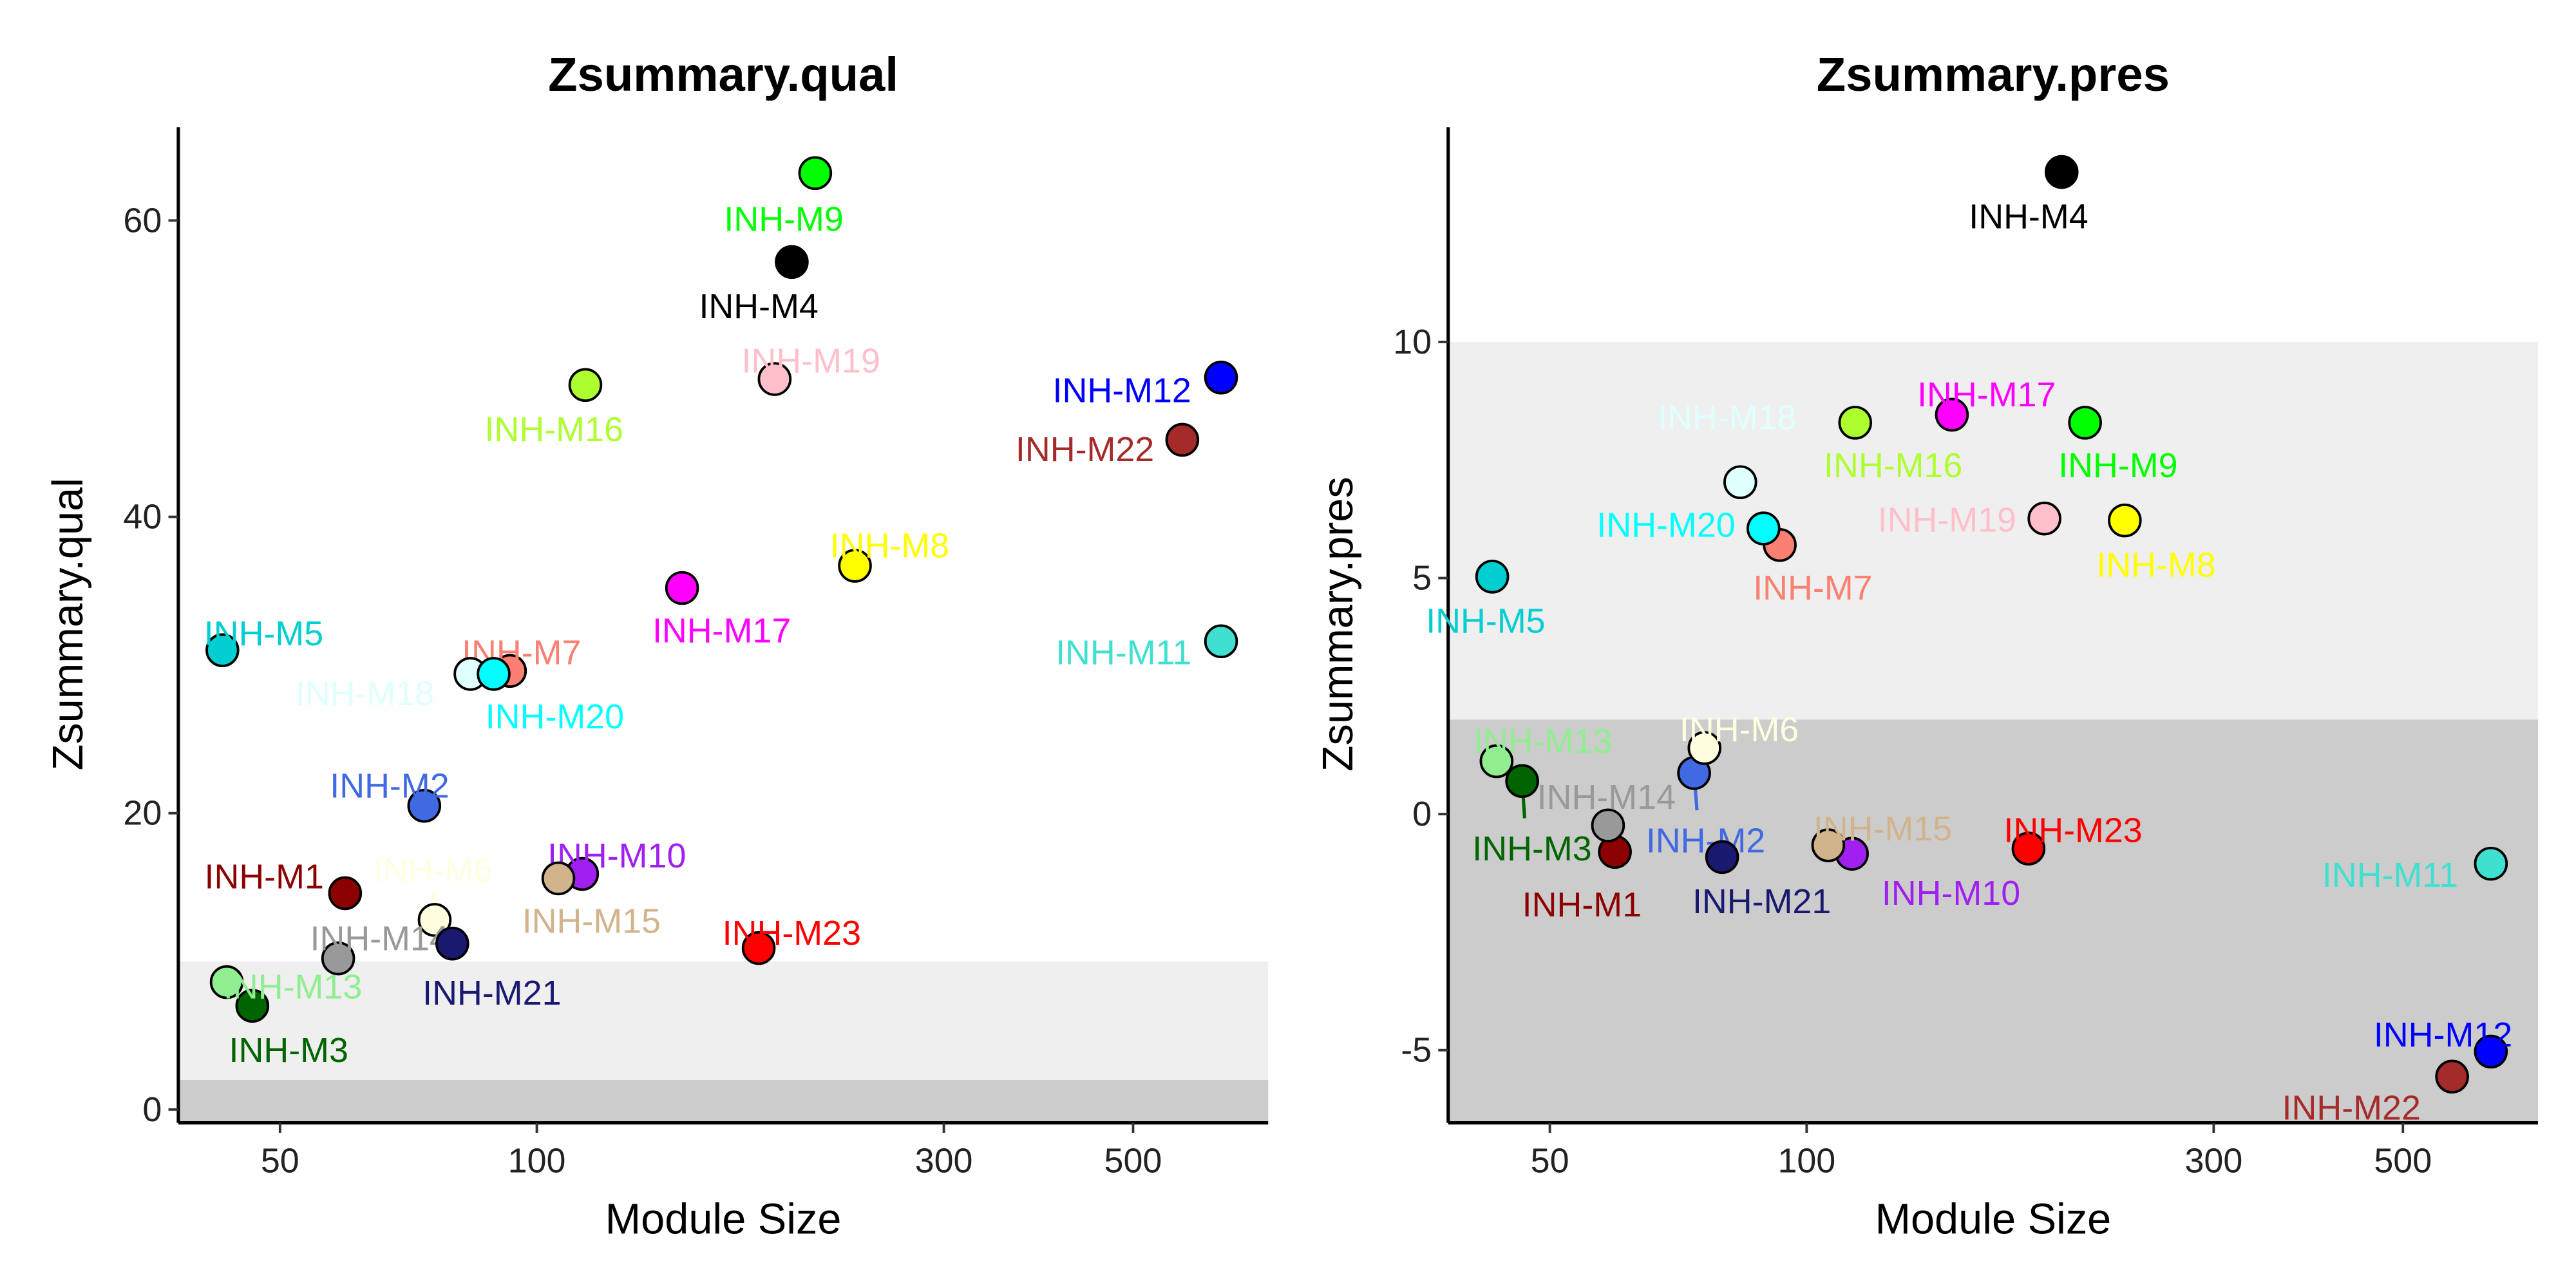 The image size is (2576, 1288). I want to click on data-label-inh-m13: INH-M13, so click(1543, 742).